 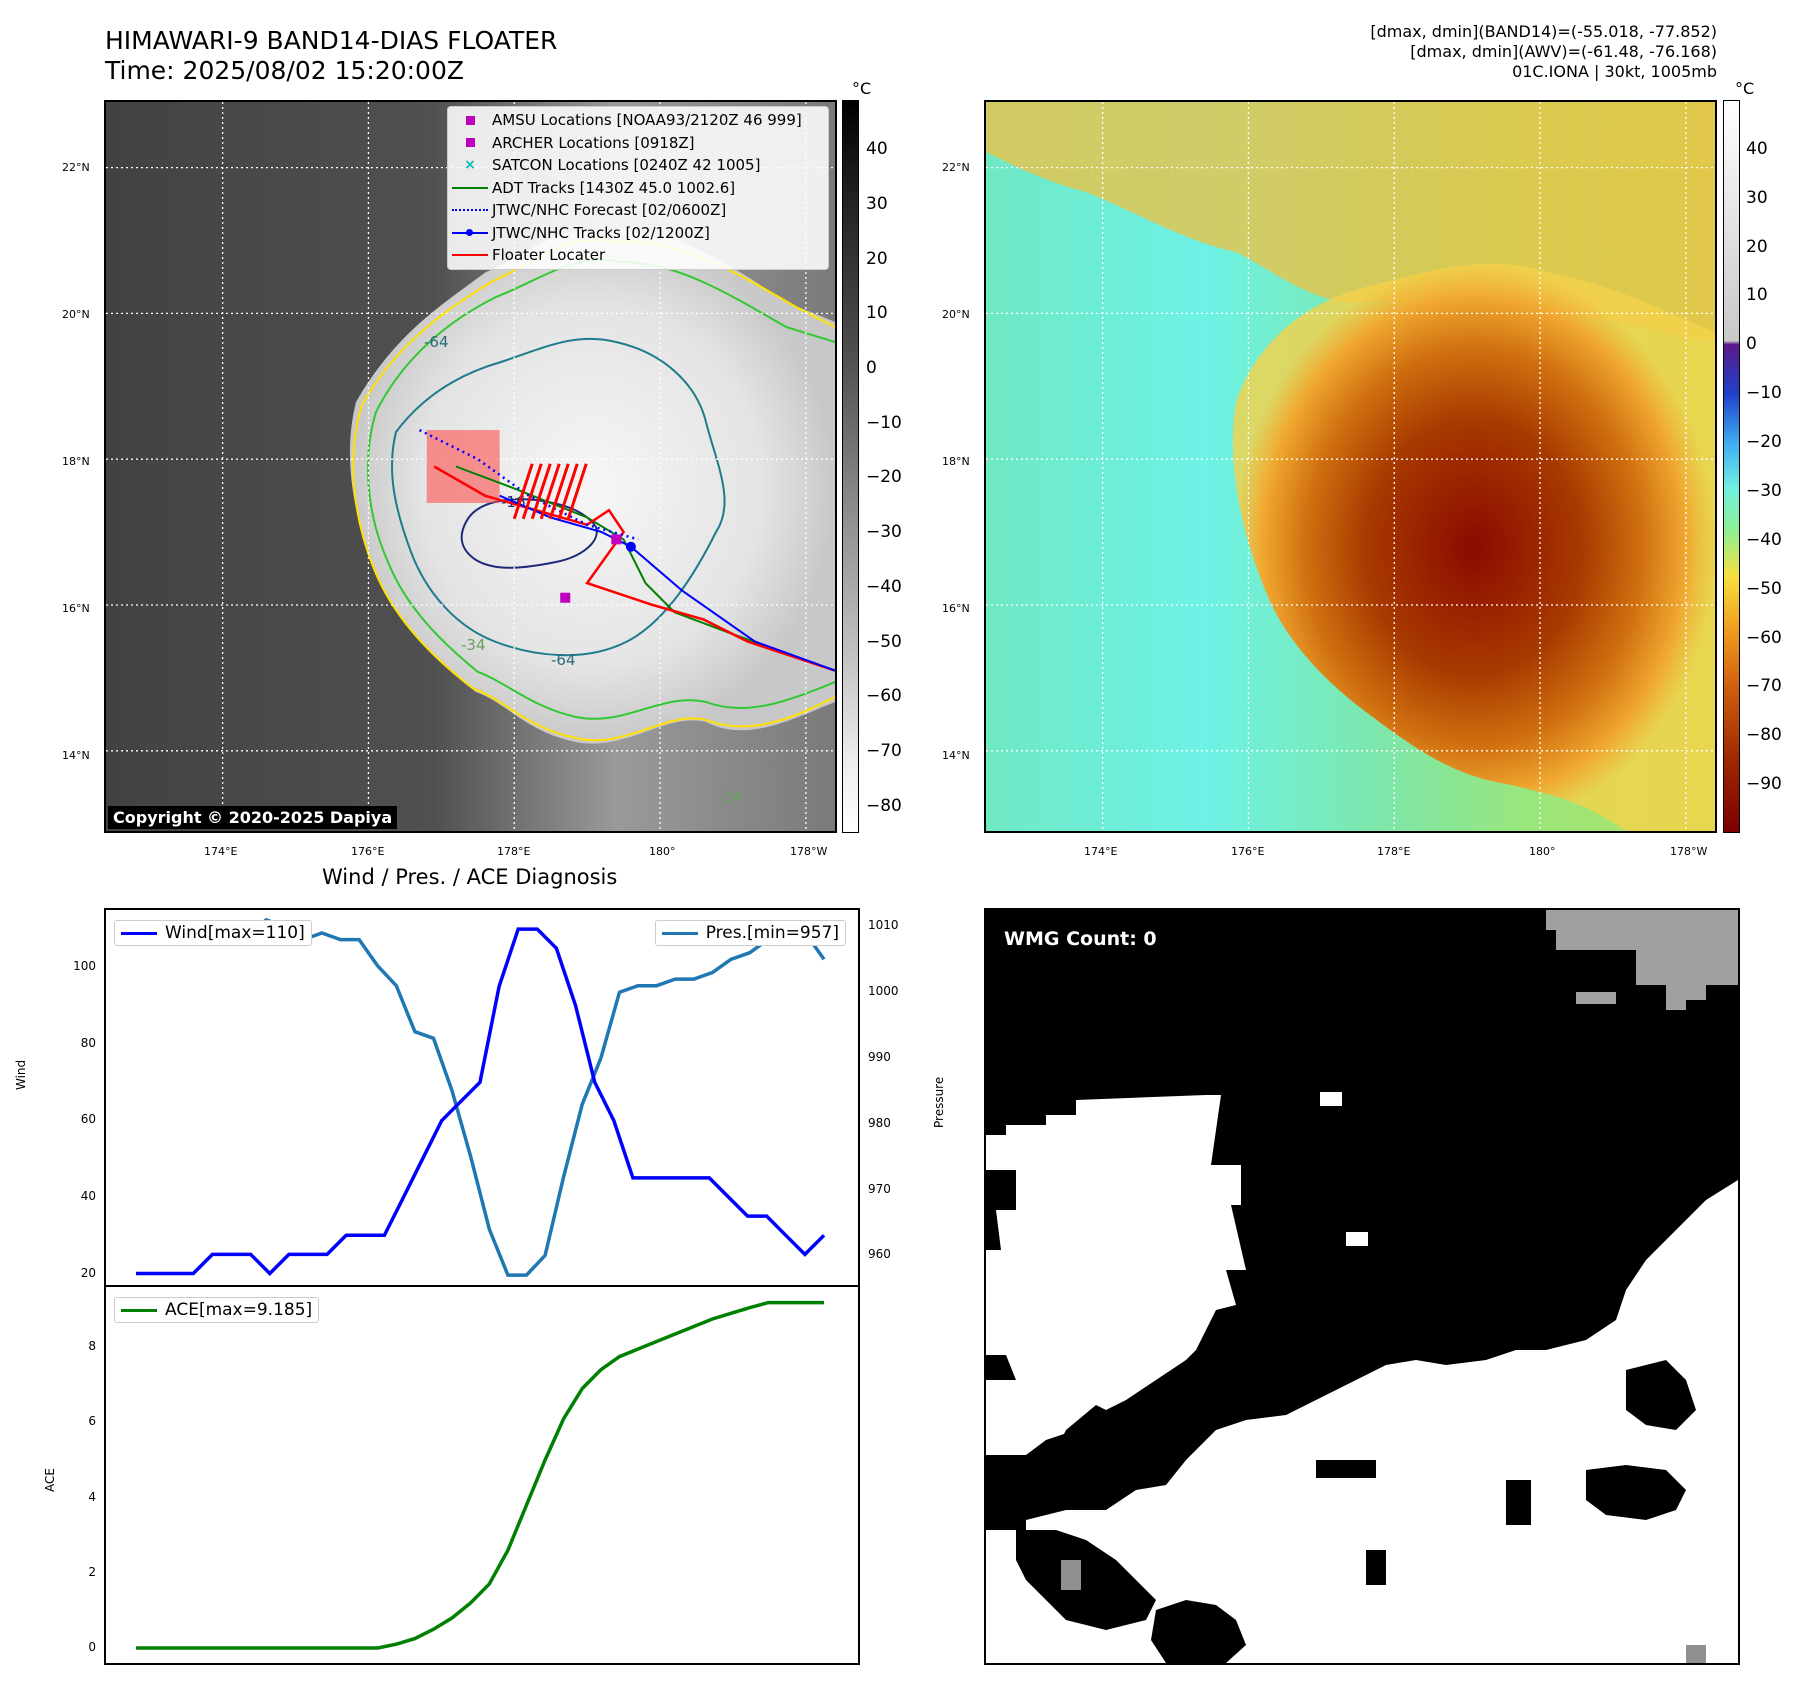 What do you see at coordinates (1661, 1395) in the screenshot?
I see `wmg-black-blob-e` at bounding box center [1661, 1395].